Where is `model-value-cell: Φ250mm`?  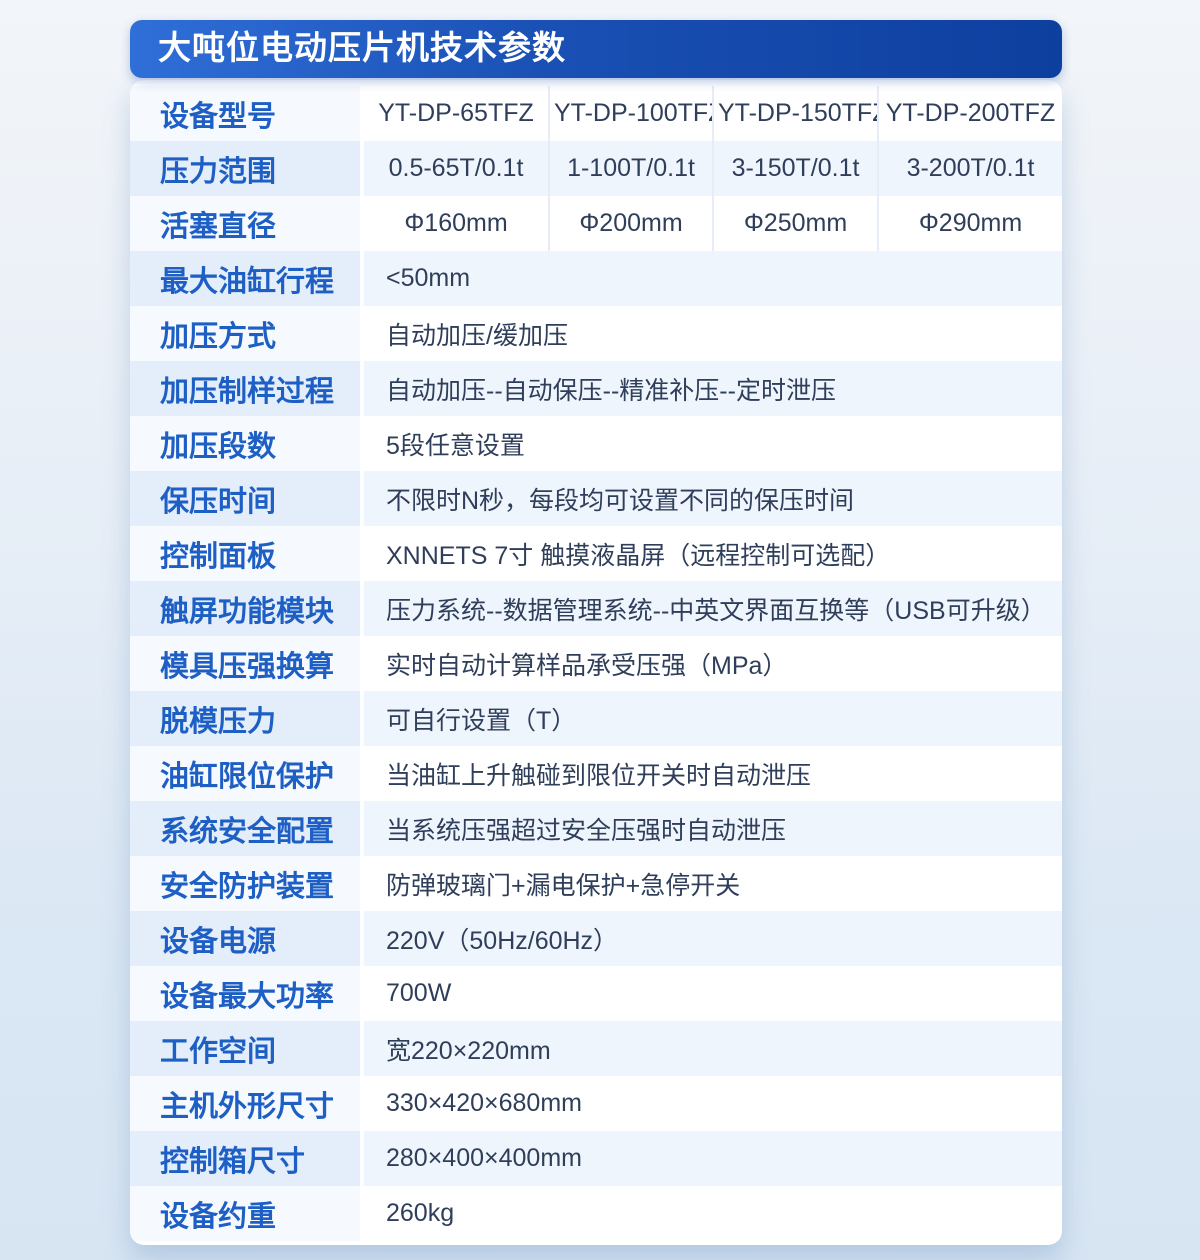 model-value-cell: Φ250mm is located at coordinates (794, 223).